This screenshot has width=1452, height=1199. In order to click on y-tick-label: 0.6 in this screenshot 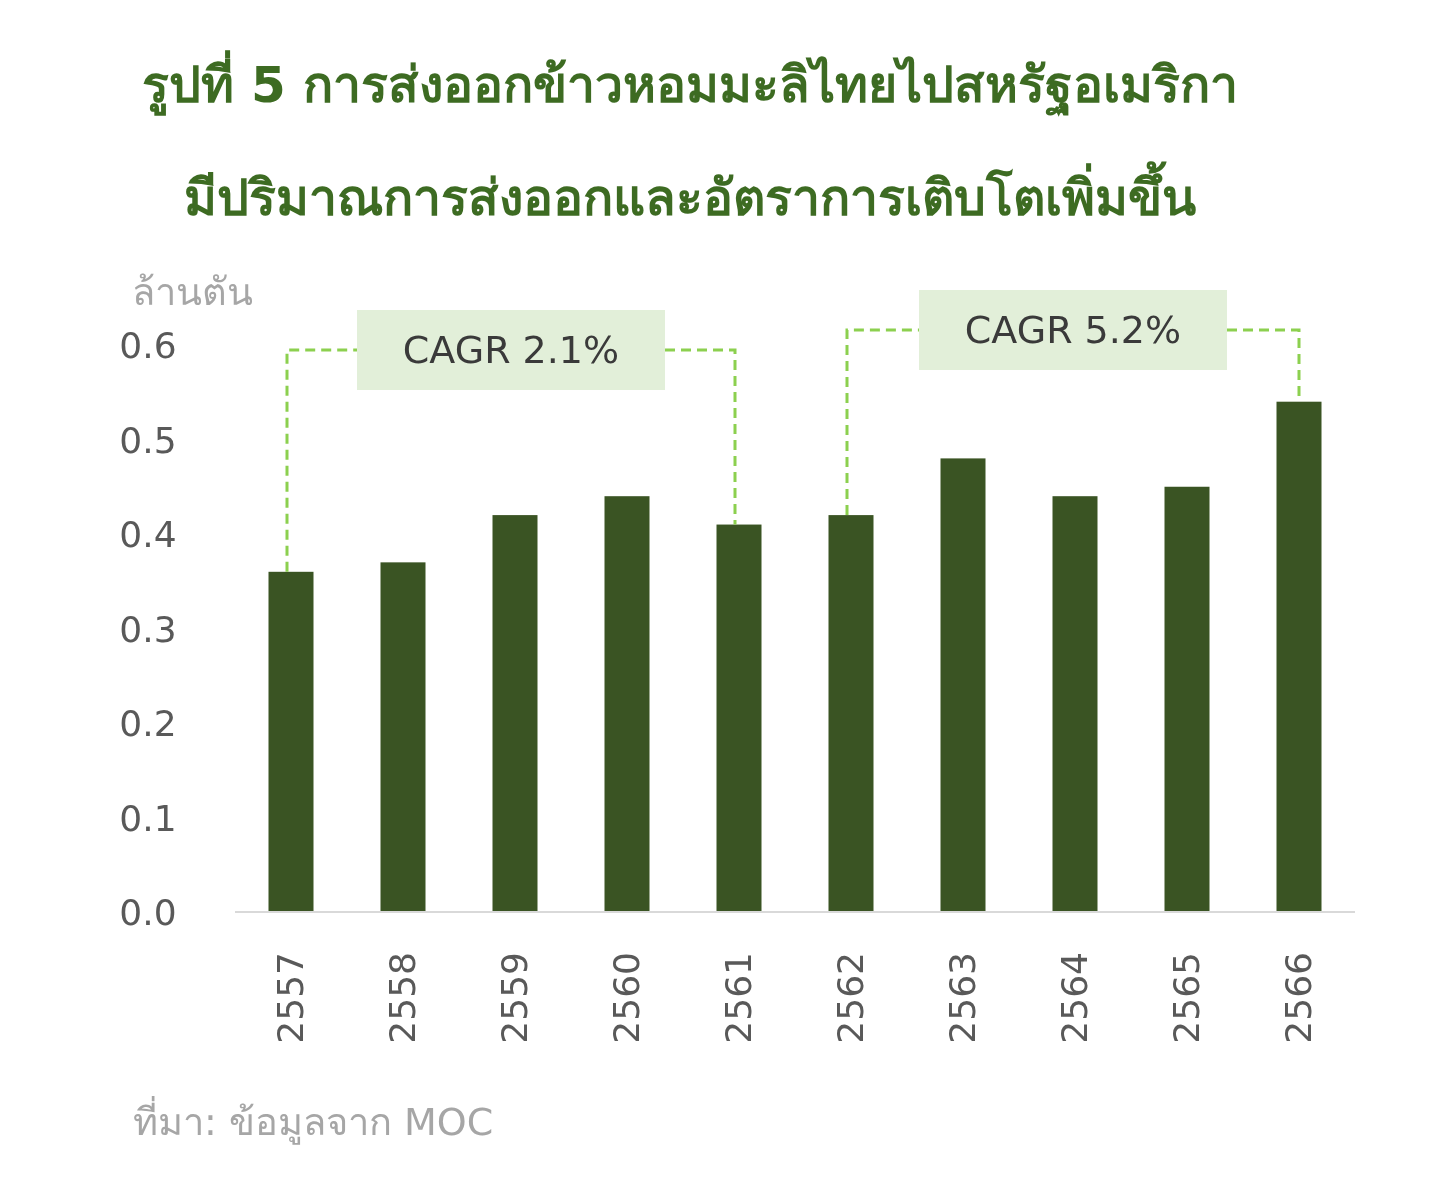, I will do `click(148, 345)`.